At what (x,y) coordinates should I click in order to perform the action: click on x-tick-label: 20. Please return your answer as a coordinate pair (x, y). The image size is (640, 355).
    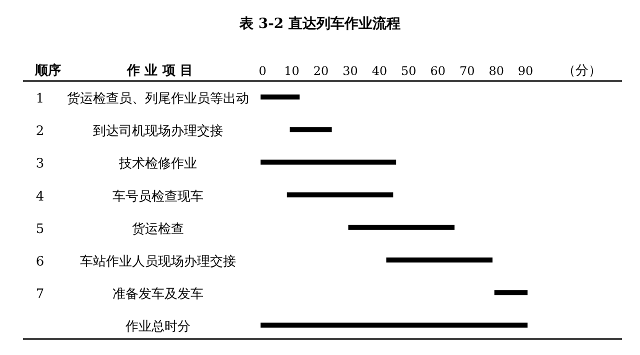
    Looking at the image, I should click on (321, 71).